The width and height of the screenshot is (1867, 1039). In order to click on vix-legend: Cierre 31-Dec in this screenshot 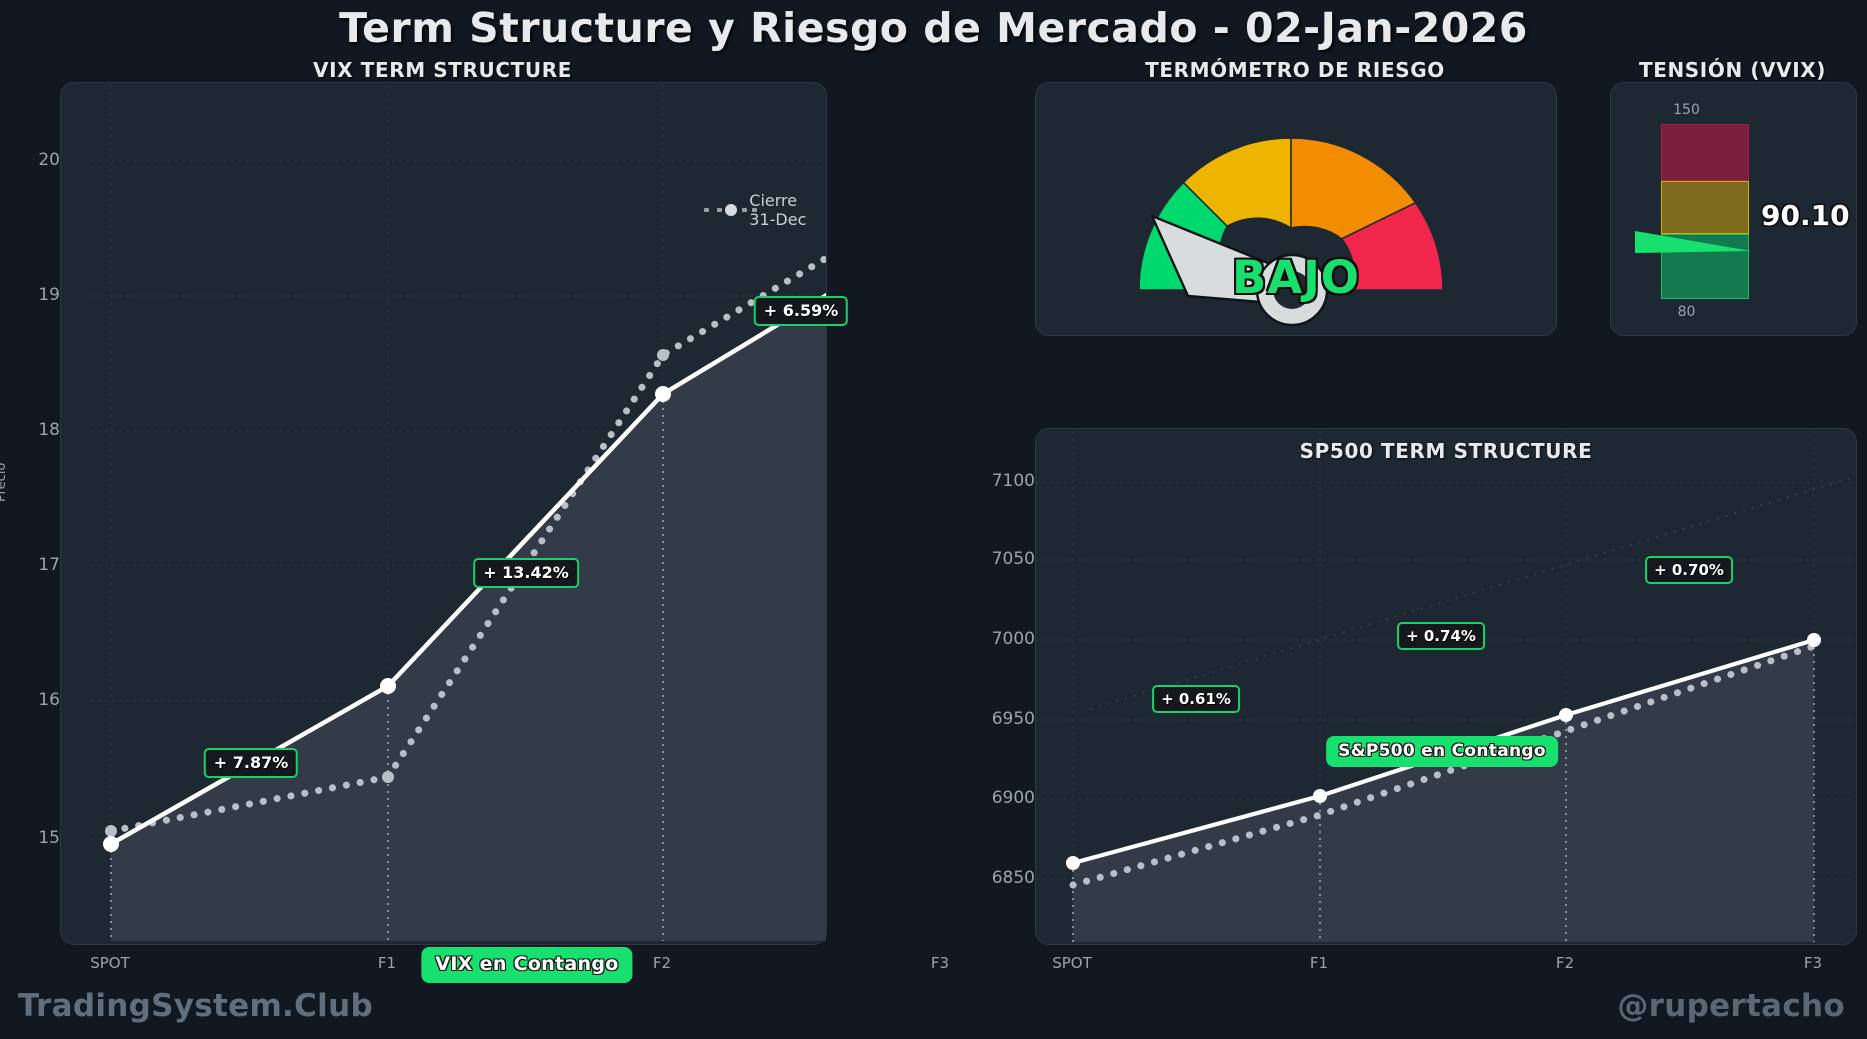, I will do `click(765, 210)`.